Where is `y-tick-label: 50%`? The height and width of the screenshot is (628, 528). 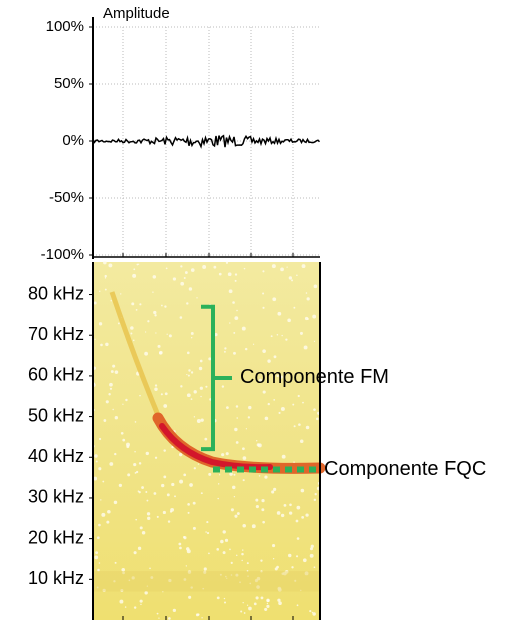
y-tick-label: 50% is located at coordinates (69, 83).